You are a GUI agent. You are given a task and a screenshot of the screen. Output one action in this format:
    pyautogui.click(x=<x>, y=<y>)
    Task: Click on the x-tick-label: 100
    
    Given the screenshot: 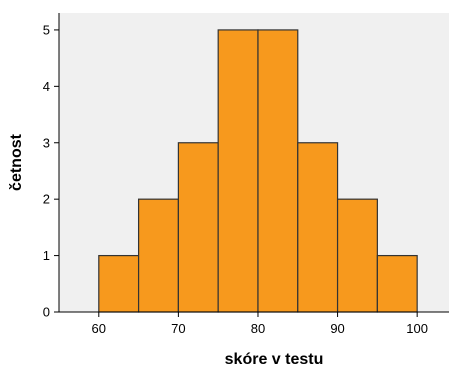 What is the action you would take?
    pyautogui.click(x=417, y=328)
    